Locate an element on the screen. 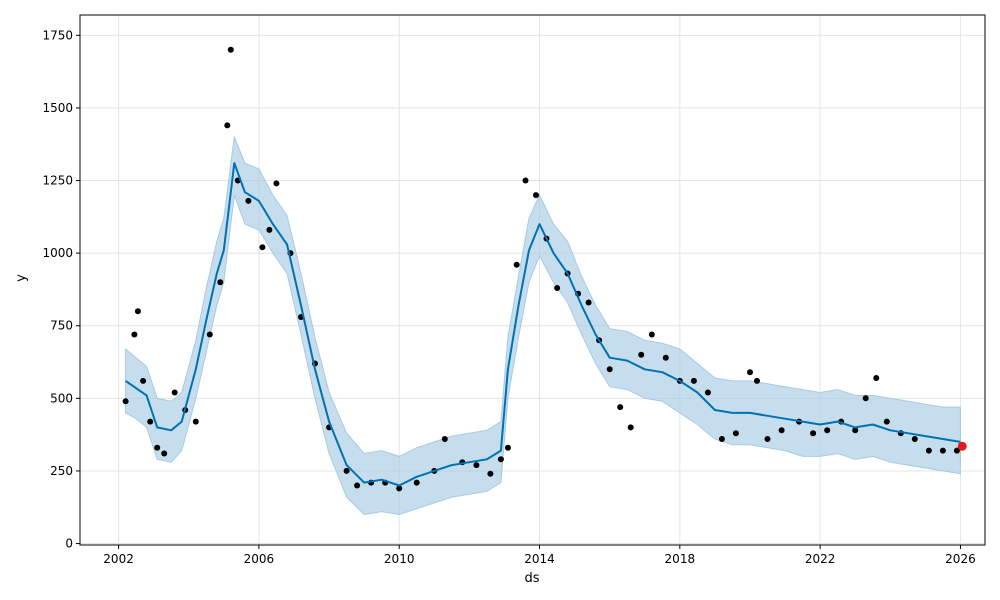  x-tick-label: 2006 is located at coordinates (259, 559).